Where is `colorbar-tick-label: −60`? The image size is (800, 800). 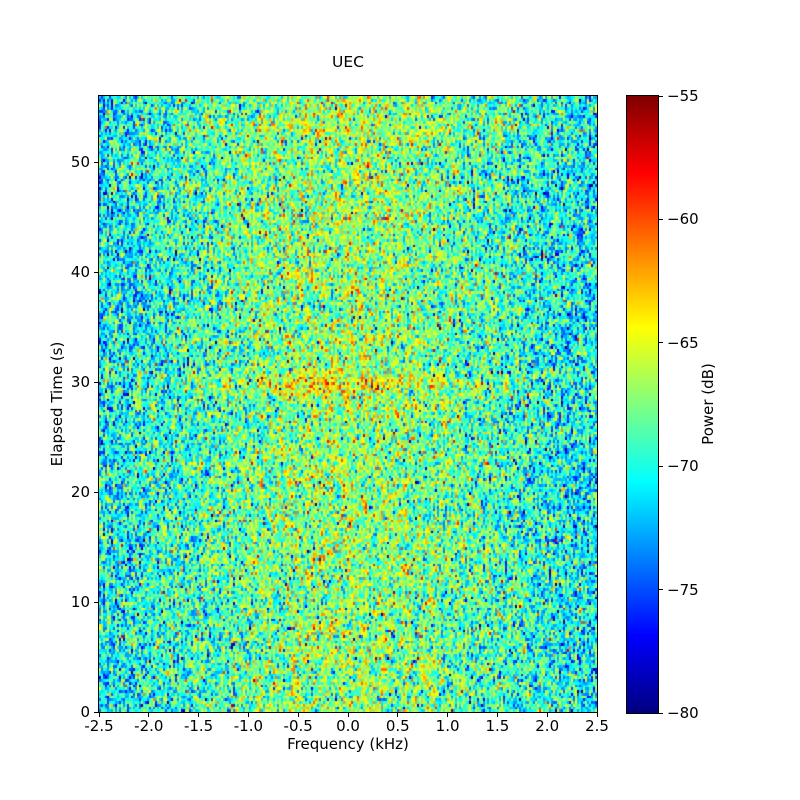 colorbar-tick-label: −60 is located at coordinates (683, 219).